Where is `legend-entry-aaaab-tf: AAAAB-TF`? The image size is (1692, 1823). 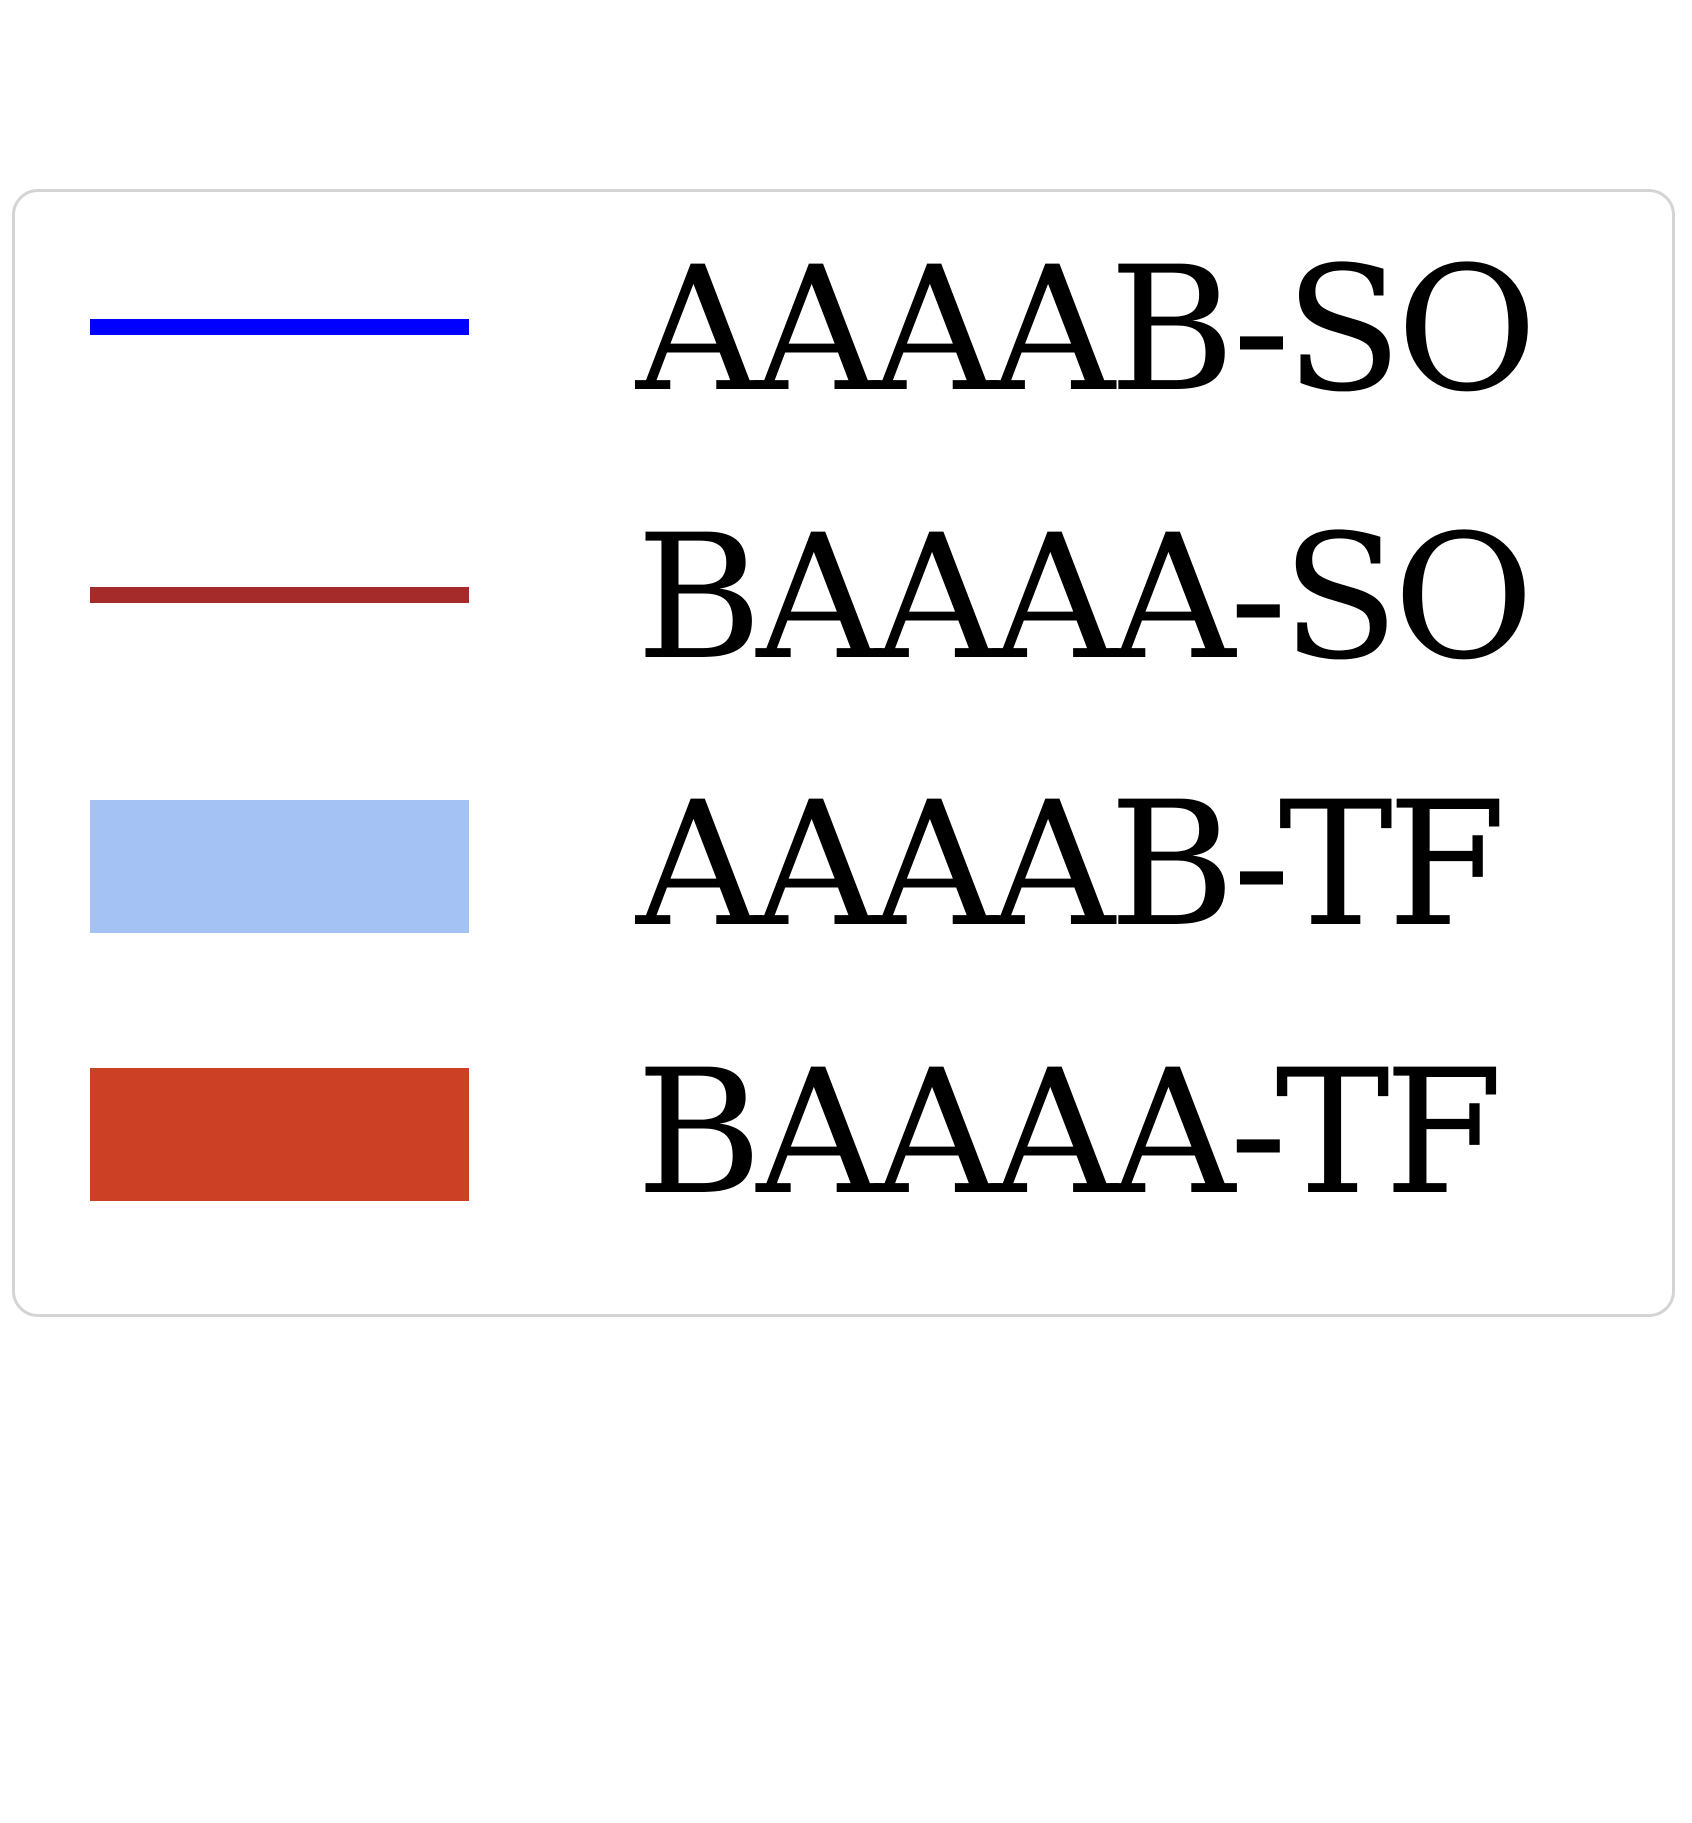
legend-entry-aaaab-tf: AAAAB-TF is located at coordinates (843, 865).